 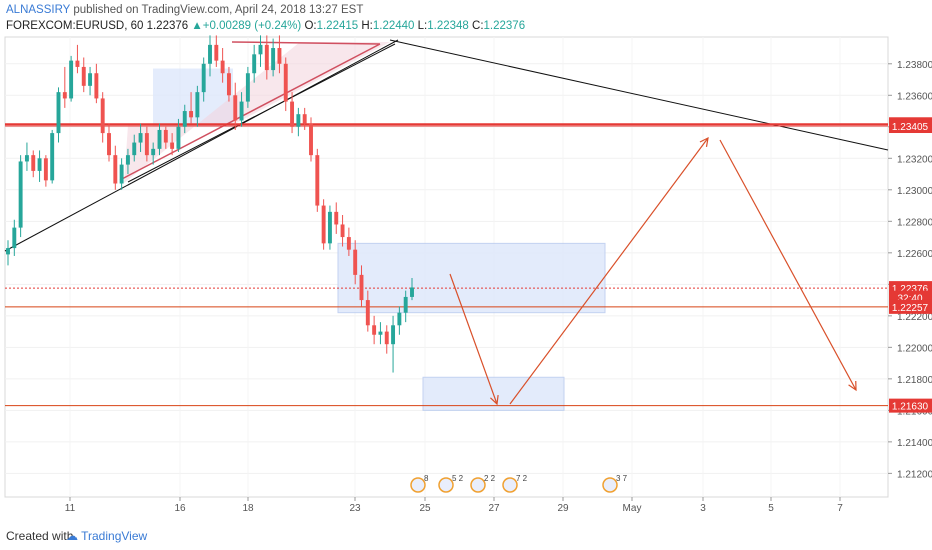 What do you see at coordinates (393, 26) in the screenshot?
I see `high-value: 1.22440` at bounding box center [393, 26].